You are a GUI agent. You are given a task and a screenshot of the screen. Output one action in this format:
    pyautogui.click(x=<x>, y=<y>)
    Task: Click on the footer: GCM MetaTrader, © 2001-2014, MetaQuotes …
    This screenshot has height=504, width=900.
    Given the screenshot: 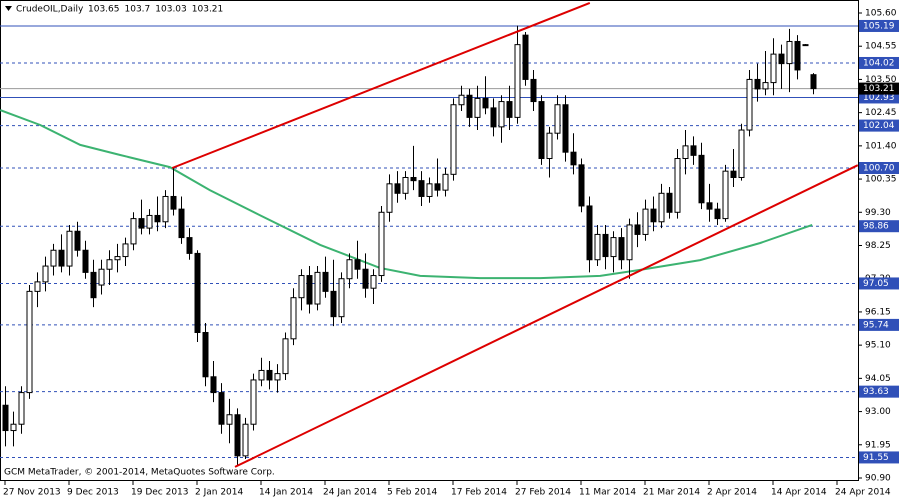 What is the action you would take?
    pyautogui.click(x=139, y=473)
    